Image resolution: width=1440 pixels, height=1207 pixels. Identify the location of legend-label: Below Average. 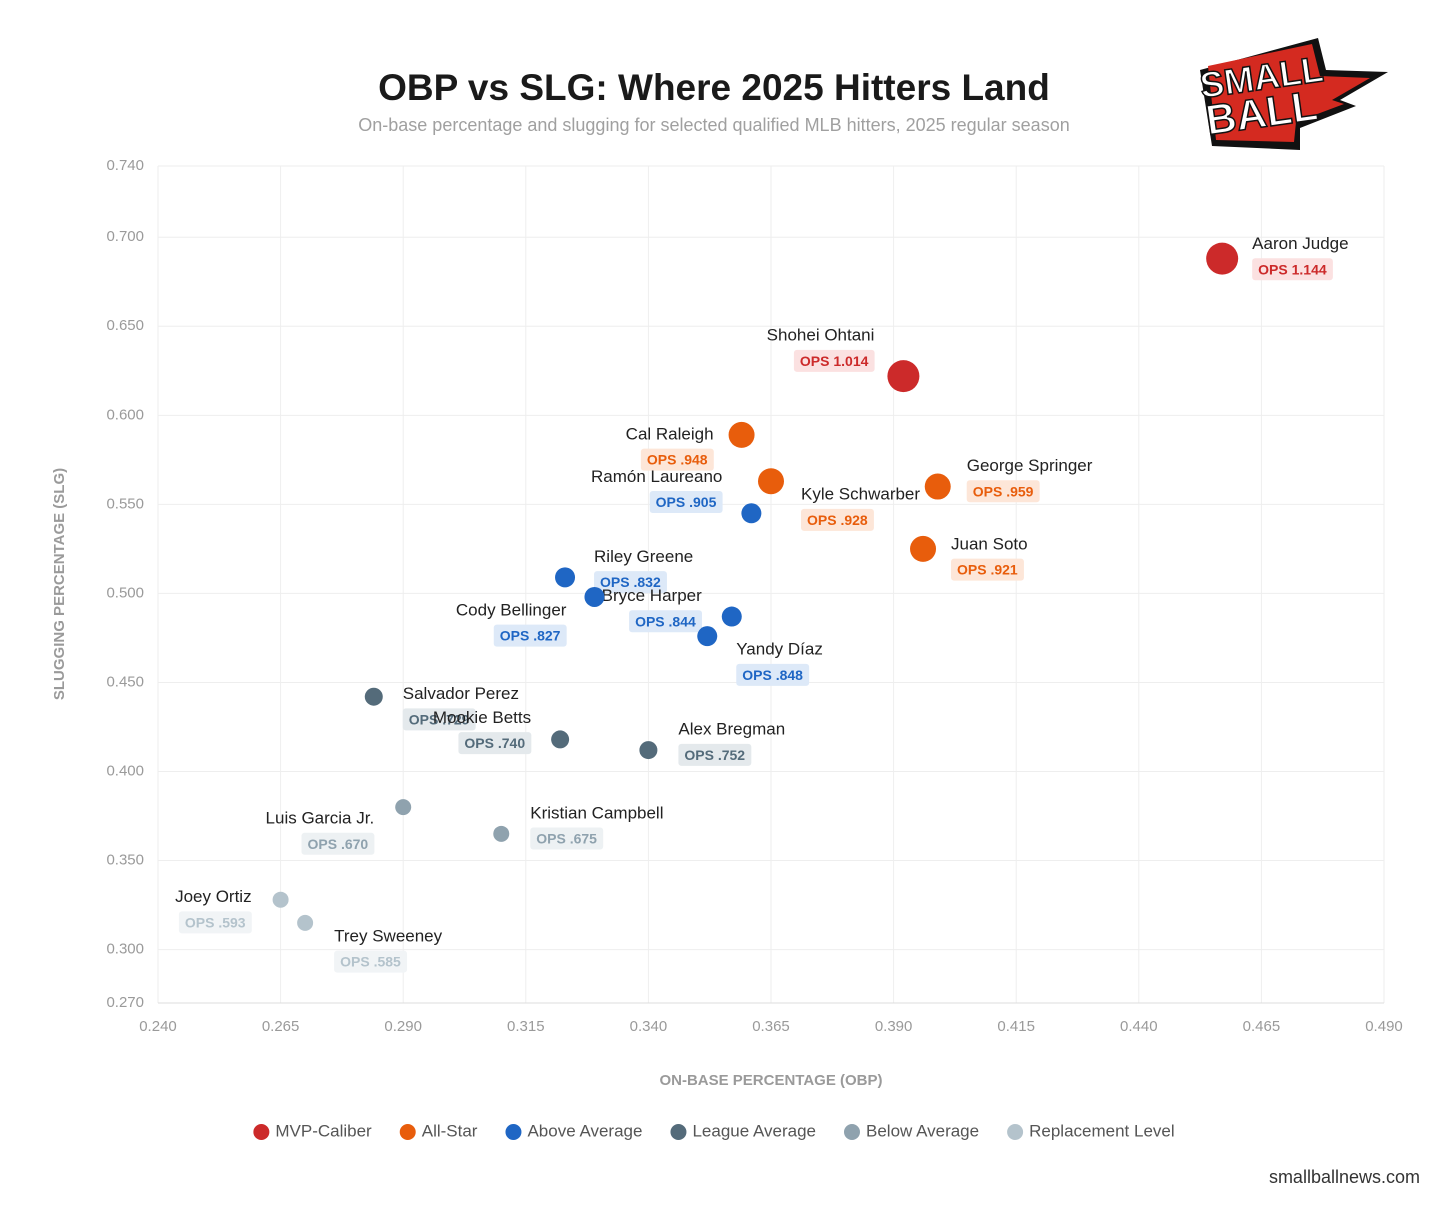
(922, 1130).